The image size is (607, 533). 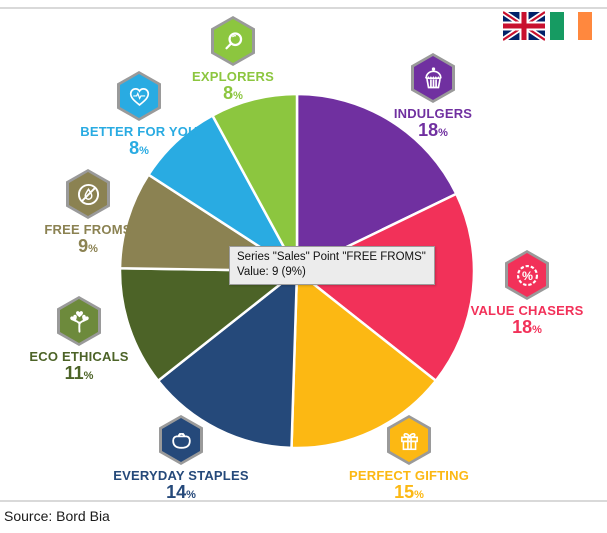 I want to click on segment-better-for-you: BETTER FOR YOU 8%, so click(x=139, y=114).